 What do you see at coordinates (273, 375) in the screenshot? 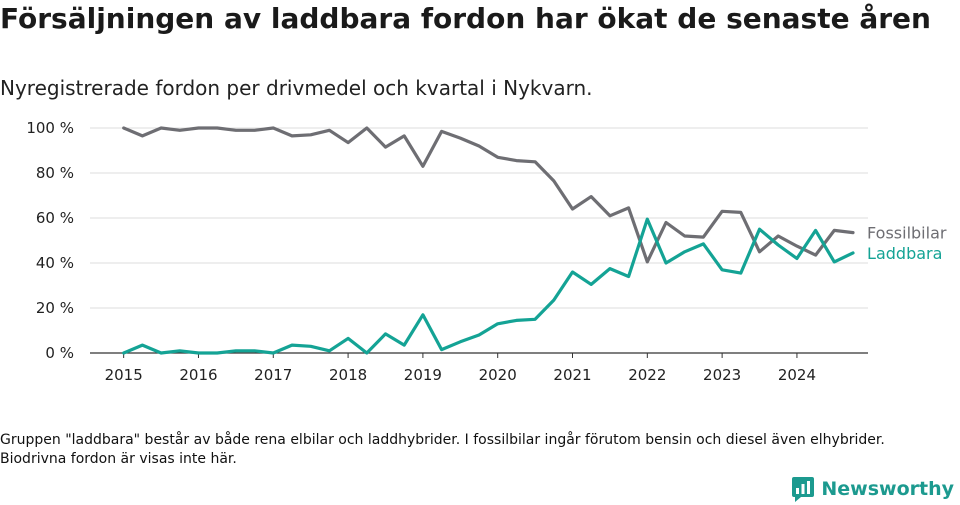
I see `x-tick-label: 2017` at bounding box center [273, 375].